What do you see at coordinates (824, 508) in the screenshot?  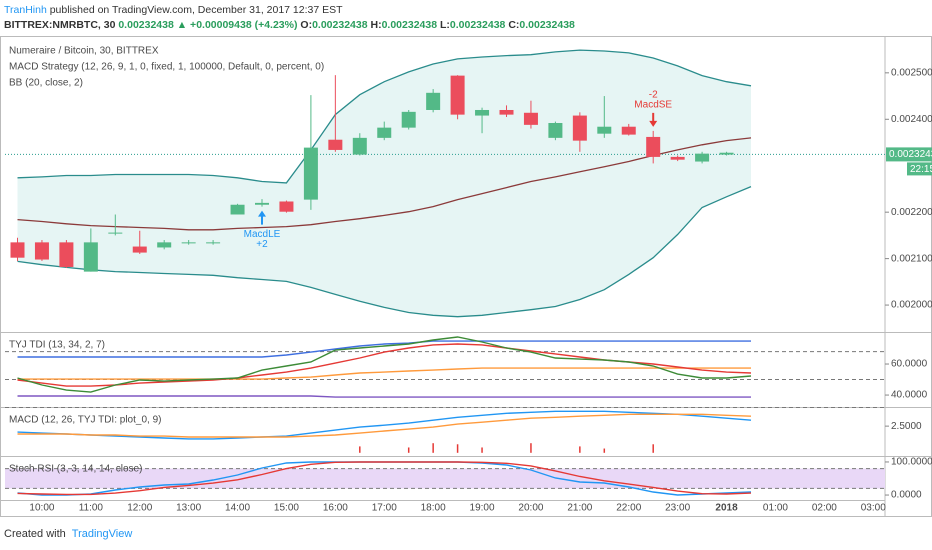 I see `x-tick-label: 02:00` at bounding box center [824, 508].